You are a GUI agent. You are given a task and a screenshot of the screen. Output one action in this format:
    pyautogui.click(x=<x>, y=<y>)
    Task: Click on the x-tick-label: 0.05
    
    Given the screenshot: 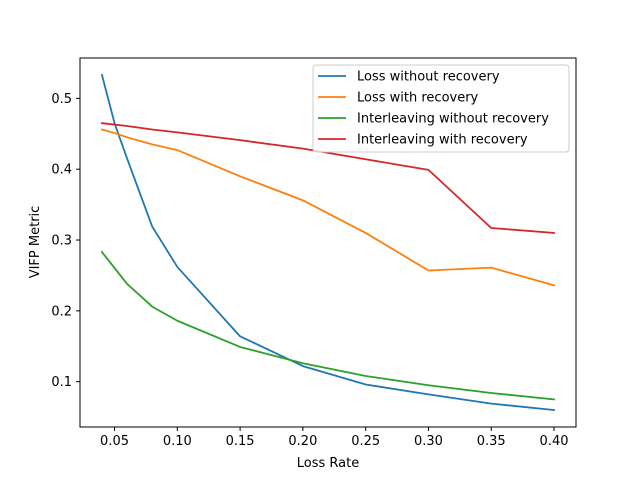 What is the action you would take?
    pyautogui.click(x=114, y=441)
    